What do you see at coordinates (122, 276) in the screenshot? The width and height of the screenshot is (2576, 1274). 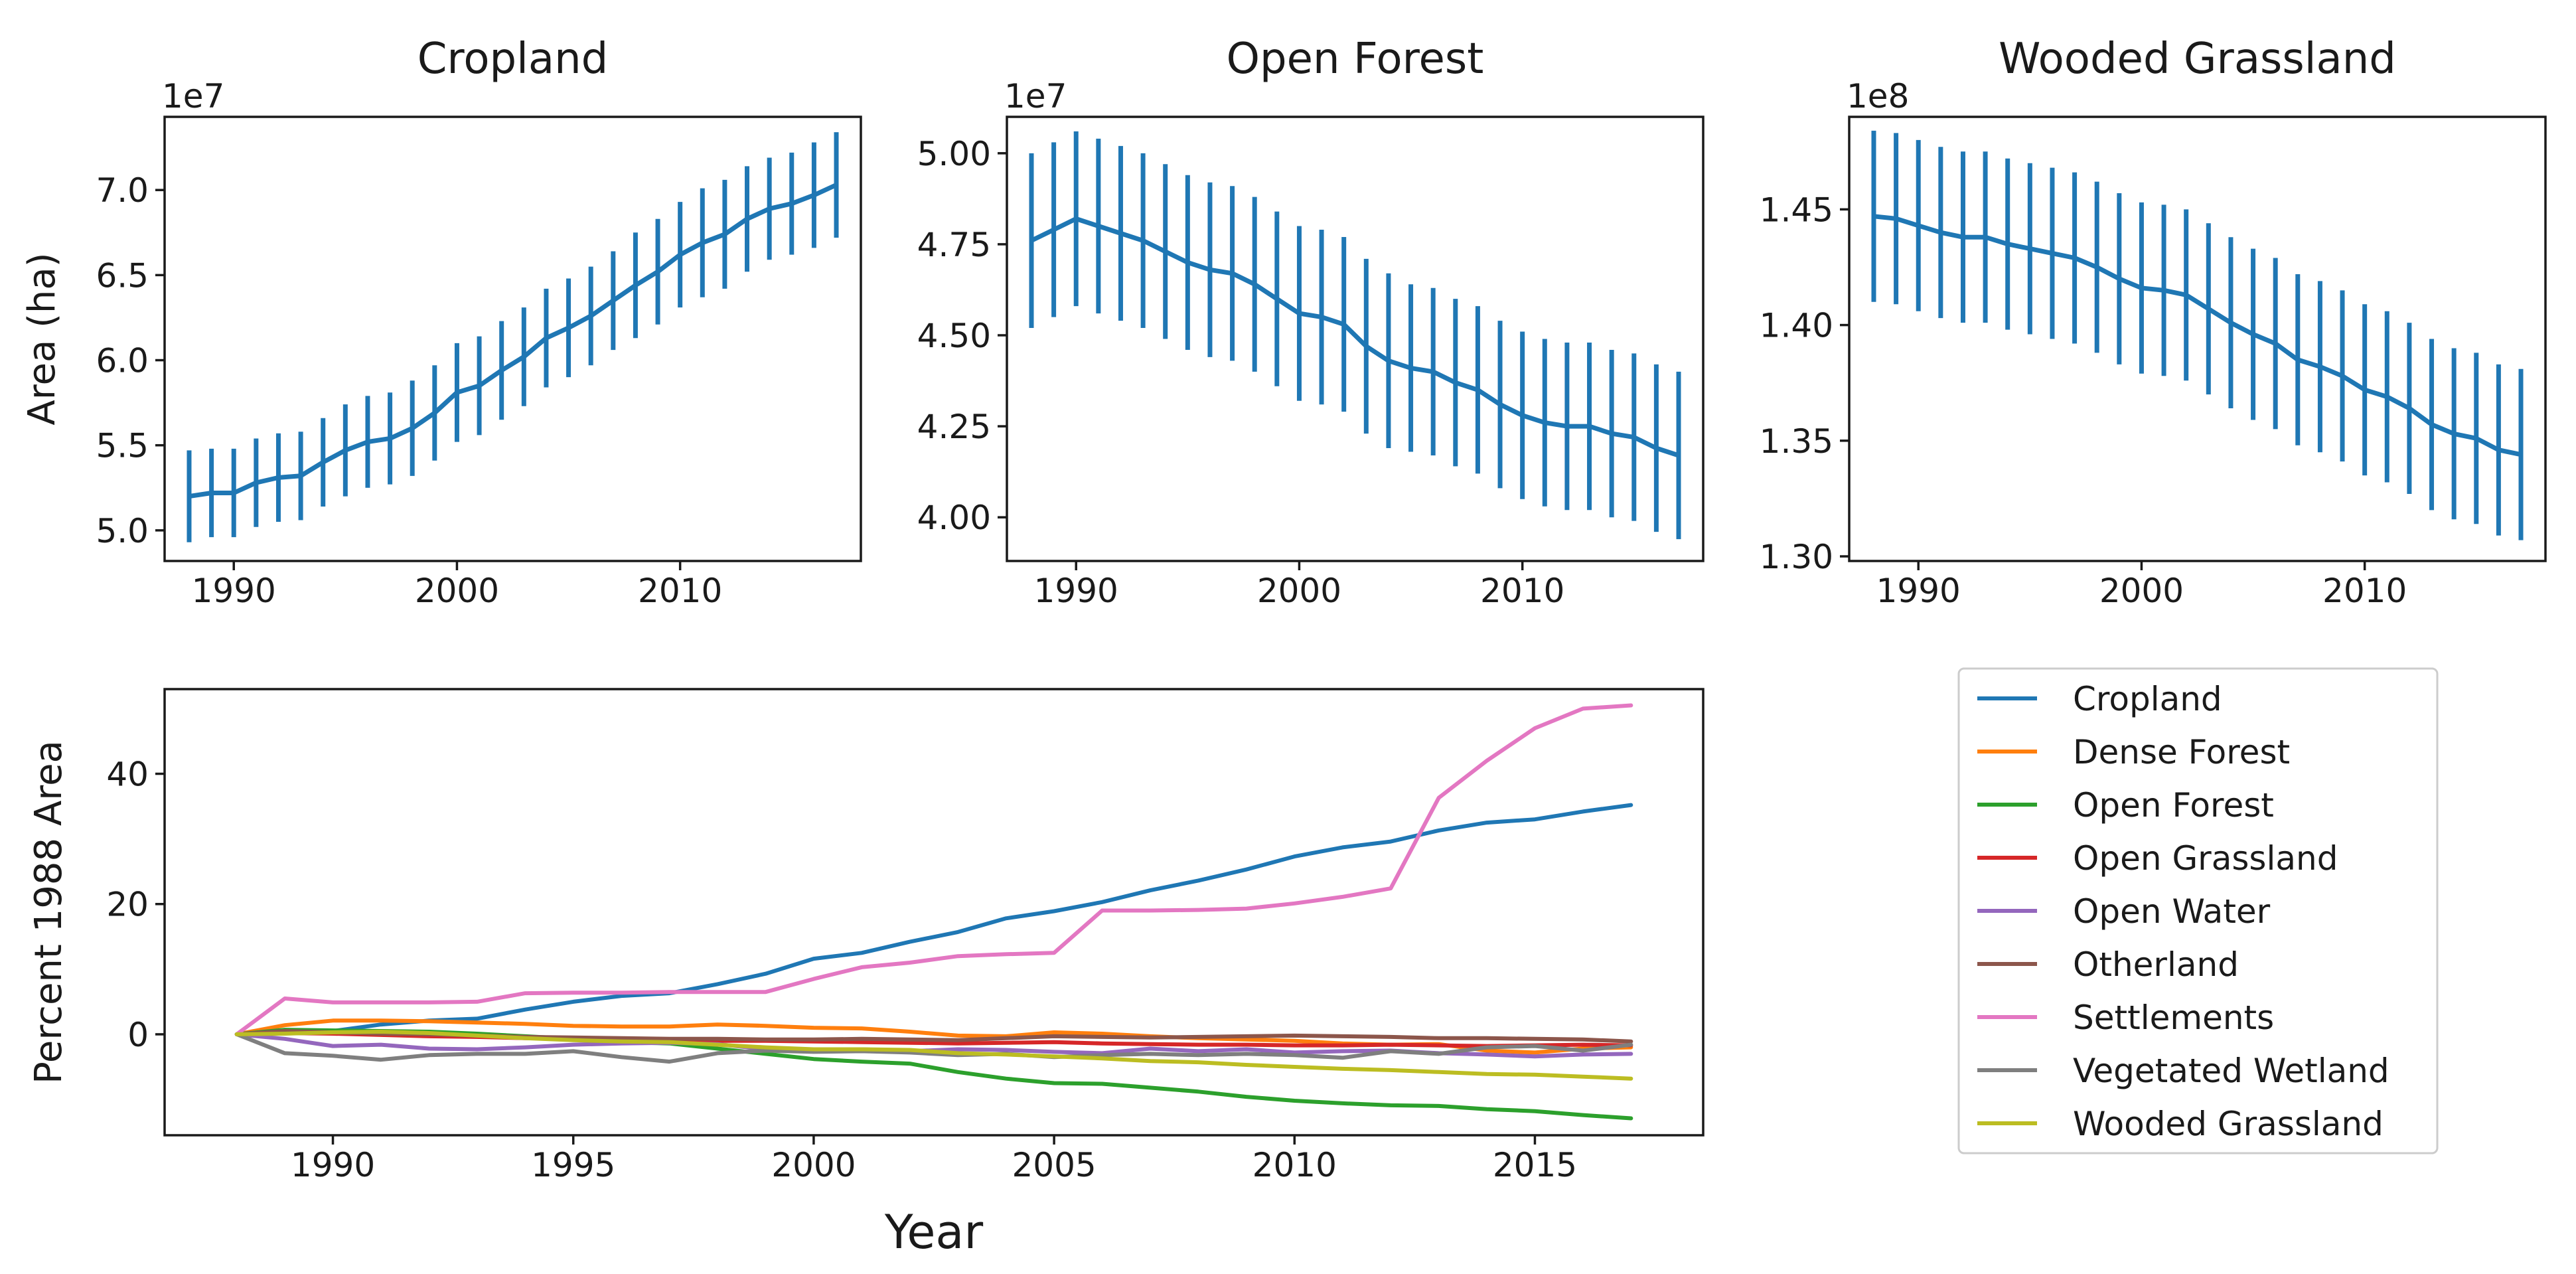 I see `y-tick-label: 6.5` at bounding box center [122, 276].